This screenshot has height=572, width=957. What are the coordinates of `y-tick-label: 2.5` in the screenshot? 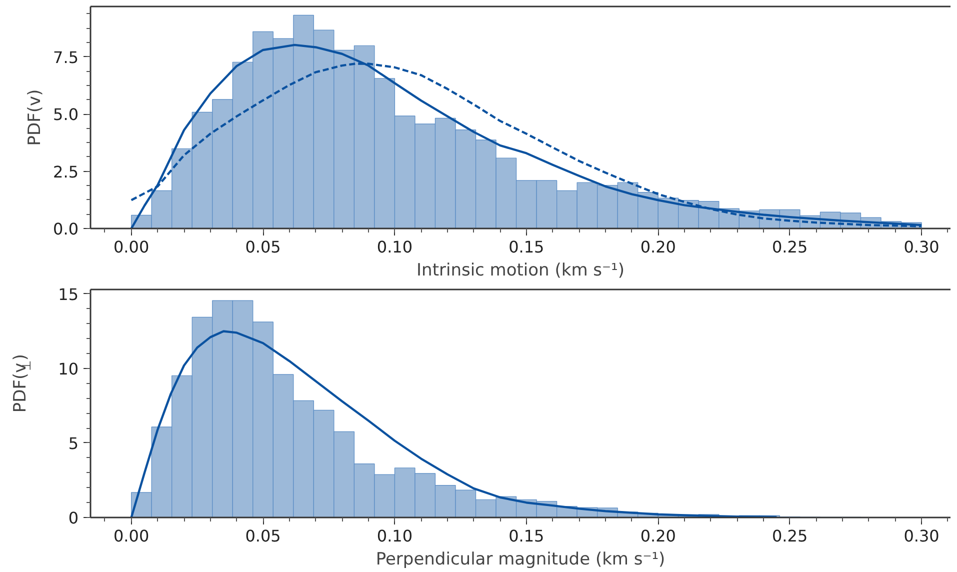 It's located at (66, 172).